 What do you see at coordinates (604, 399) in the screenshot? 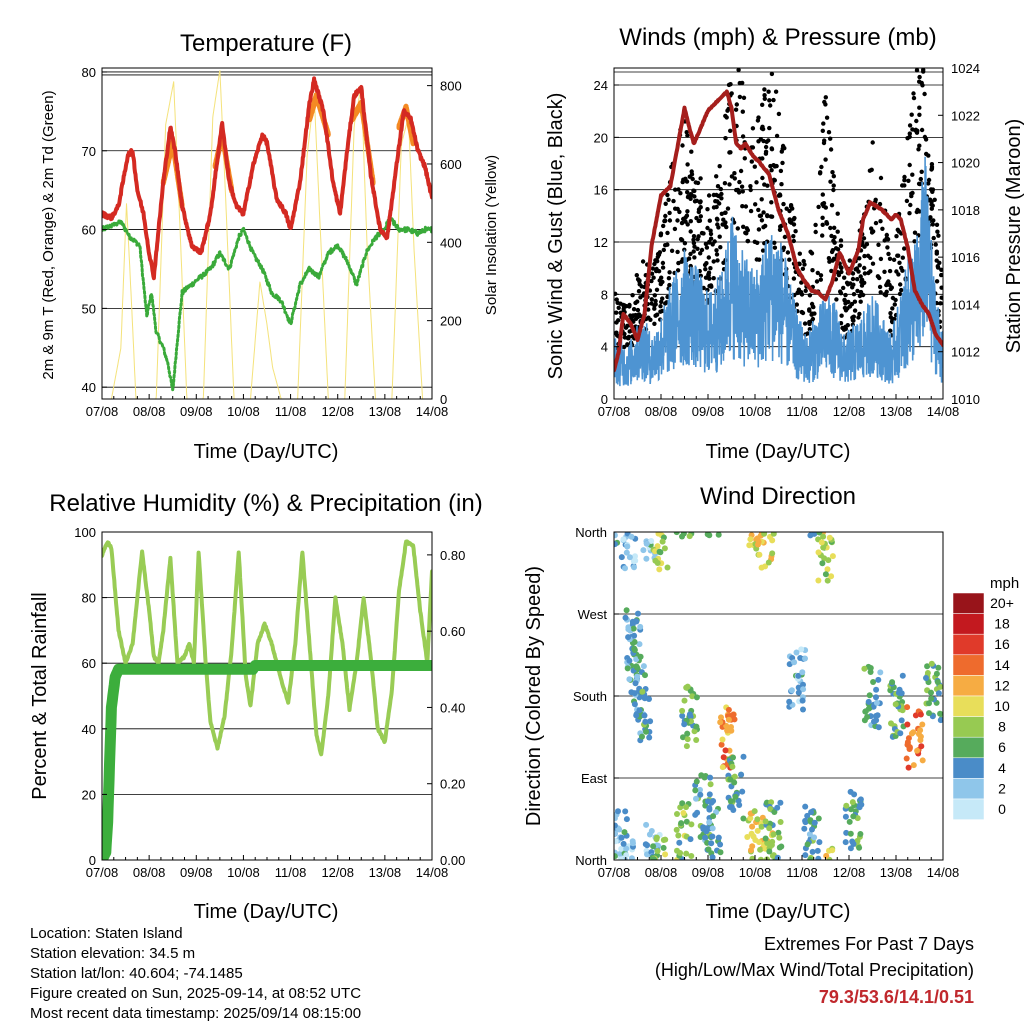
I see `y-tick-label: 0` at bounding box center [604, 399].